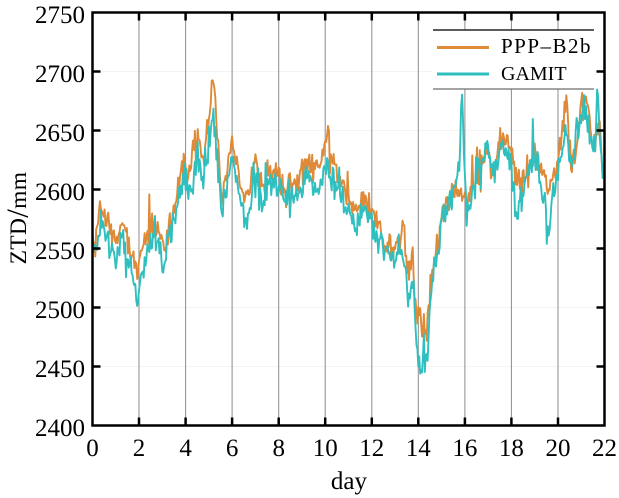 The image size is (619, 498). What do you see at coordinates (60, 192) in the screenshot?
I see `svg-text: 2600` at bounding box center [60, 192].